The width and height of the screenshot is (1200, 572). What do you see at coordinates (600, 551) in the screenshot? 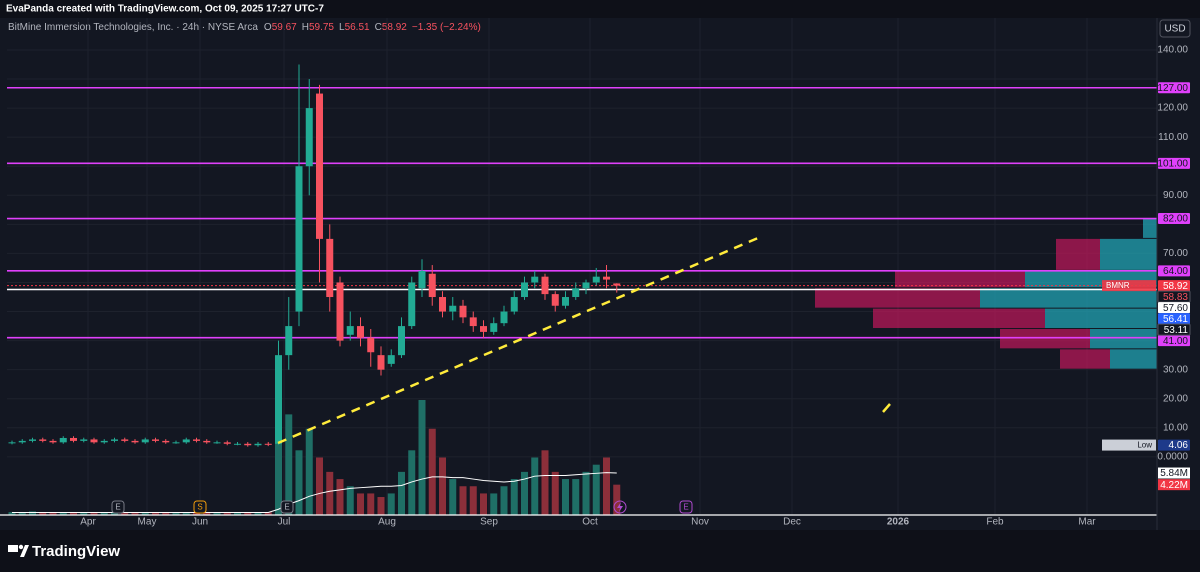
I see `footer-bar` at bounding box center [600, 551].